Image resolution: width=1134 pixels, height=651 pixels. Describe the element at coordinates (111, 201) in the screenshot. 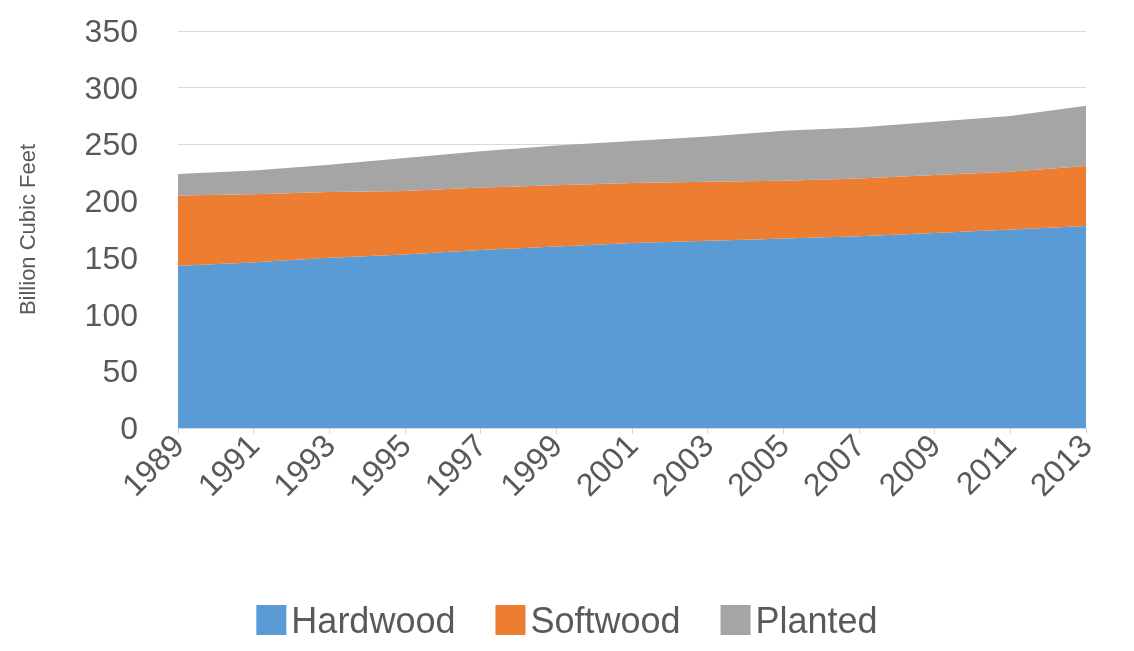

I see `y-tick-label: 200` at that location.